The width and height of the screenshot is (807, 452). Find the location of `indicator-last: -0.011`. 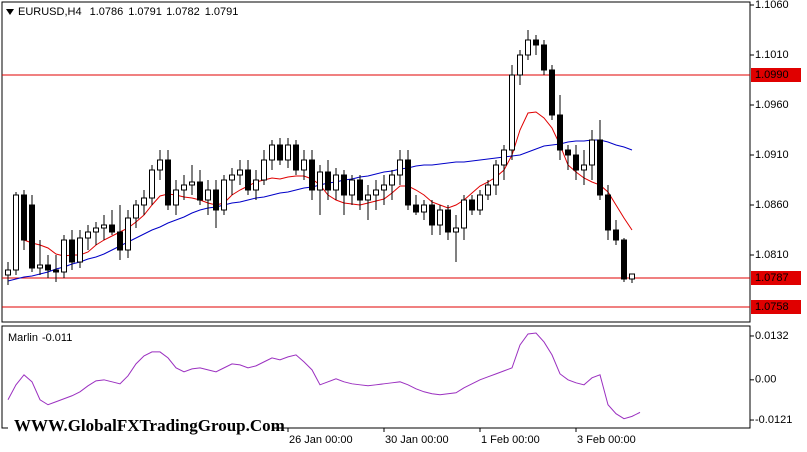

indicator-last: -0.011 is located at coordinates (57, 338).